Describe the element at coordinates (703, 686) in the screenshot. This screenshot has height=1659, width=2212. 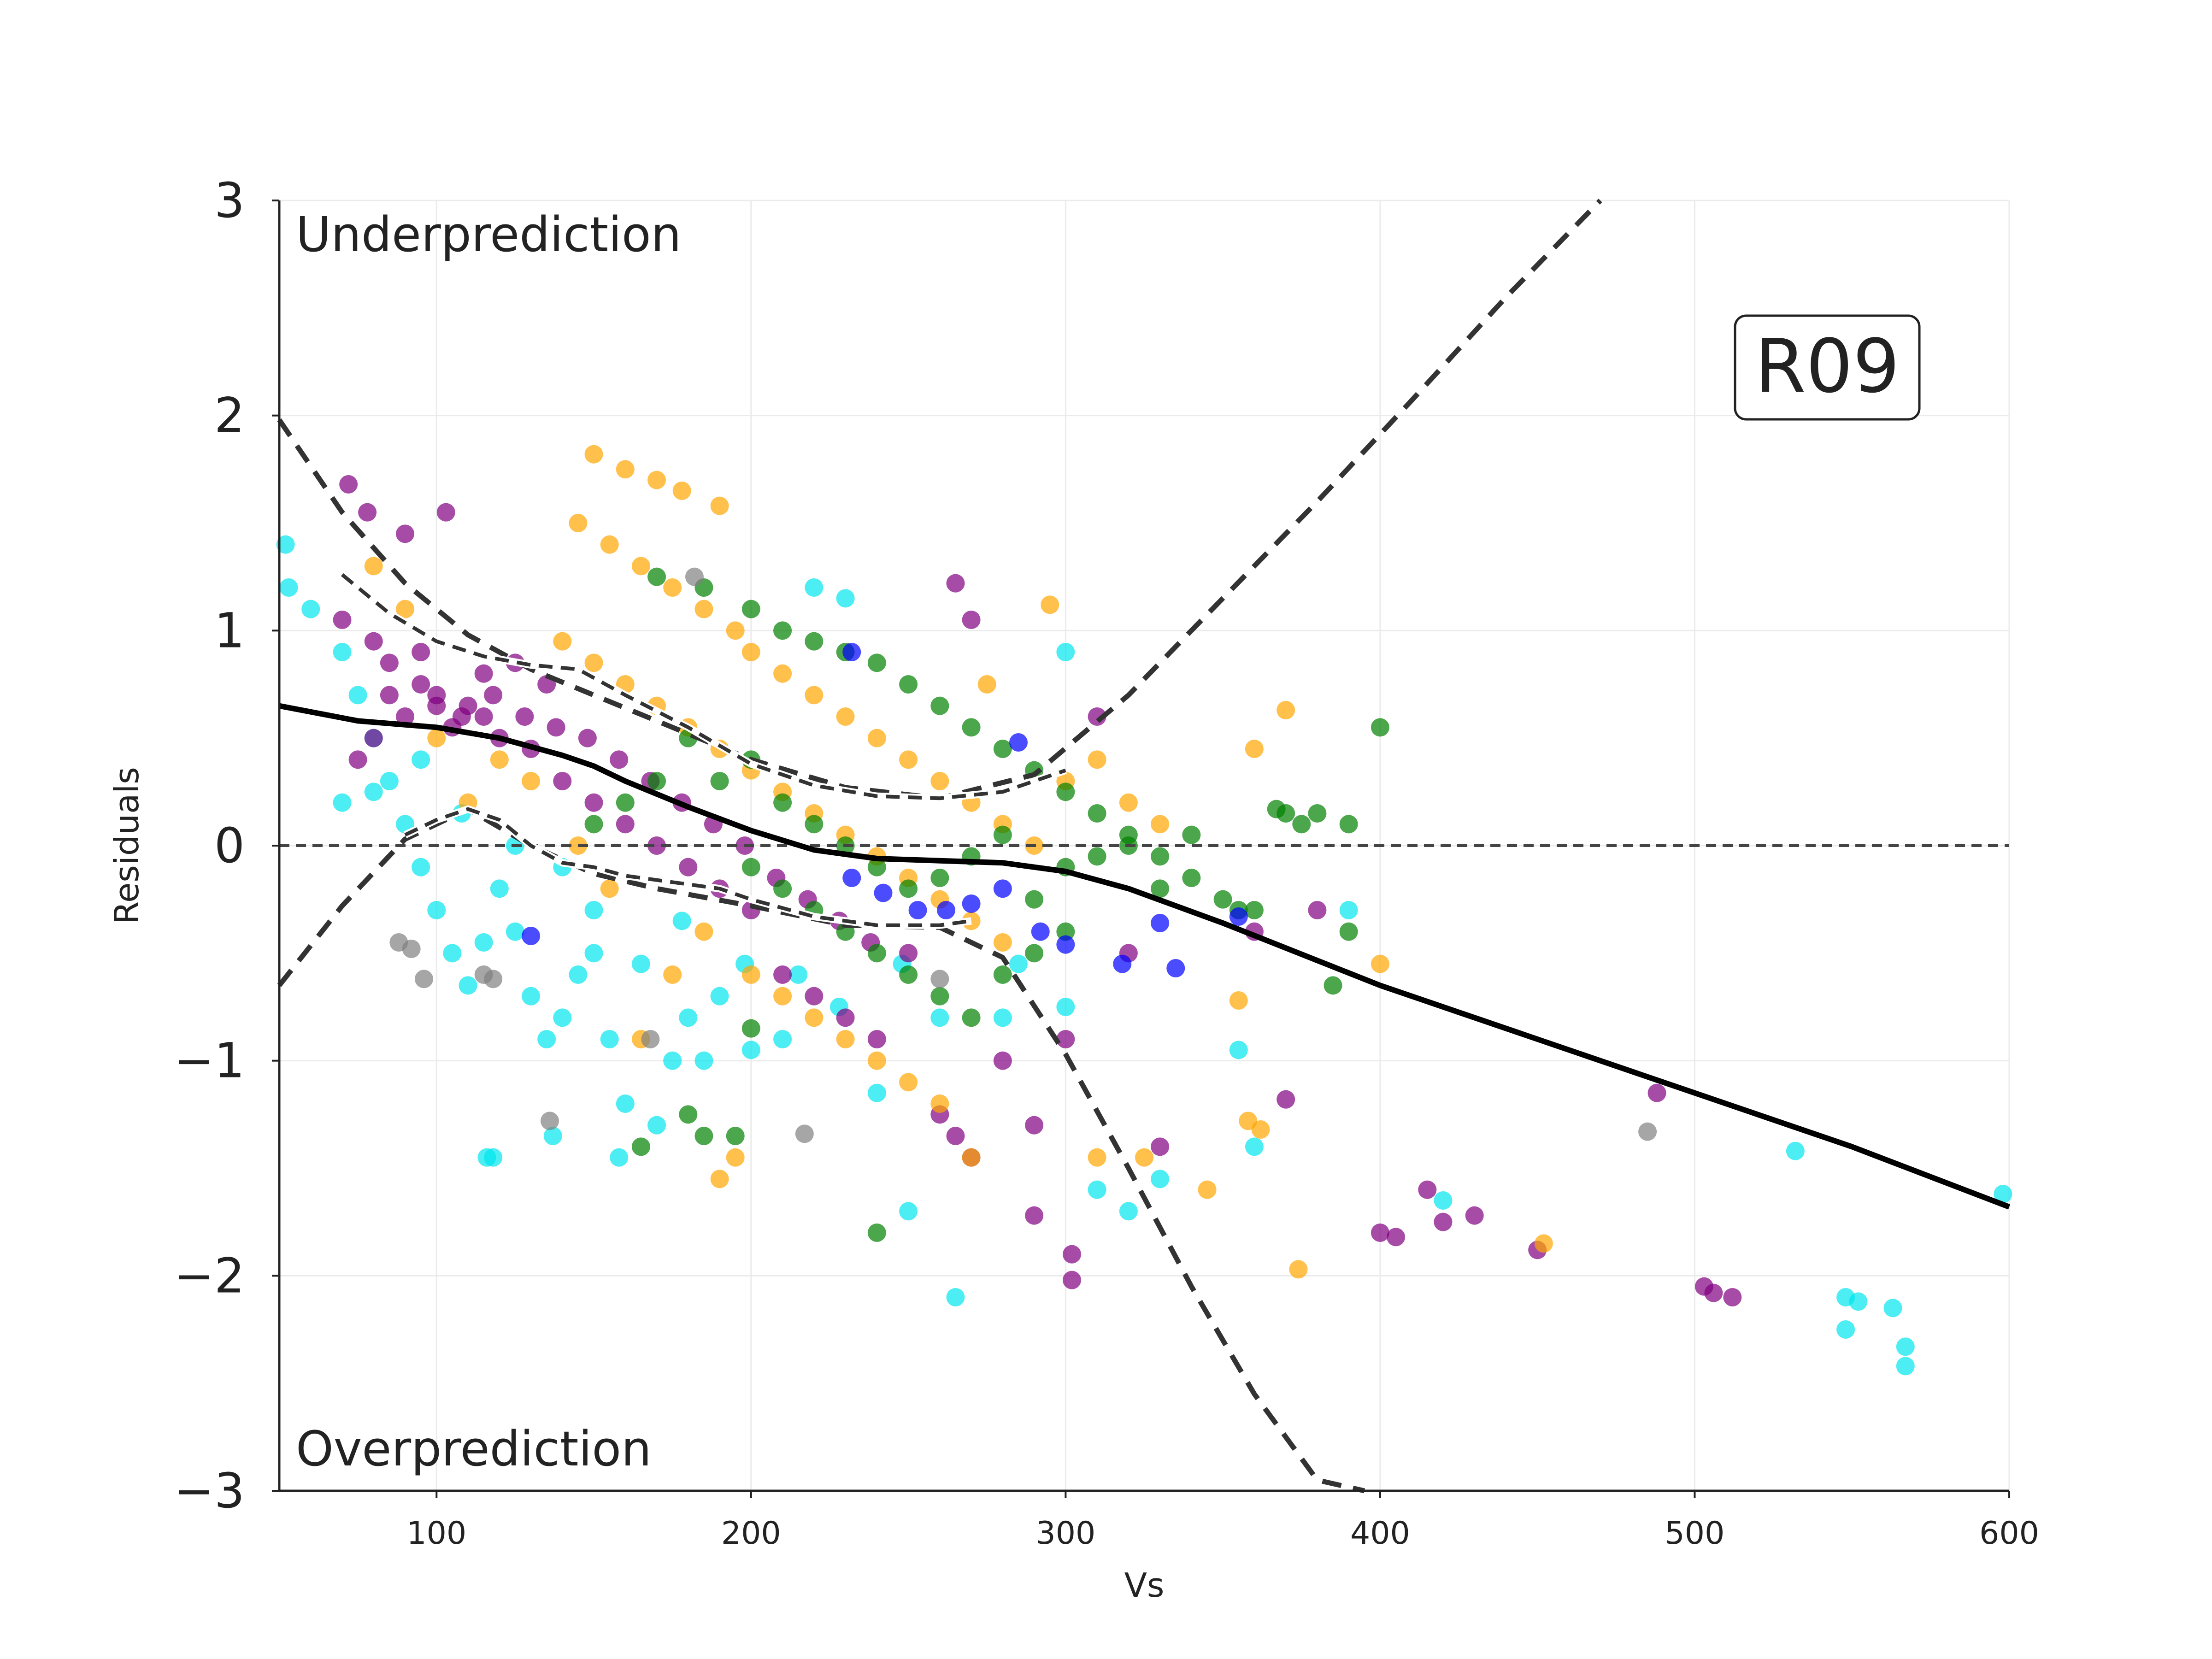
I see `upper-confidence-band` at that location.